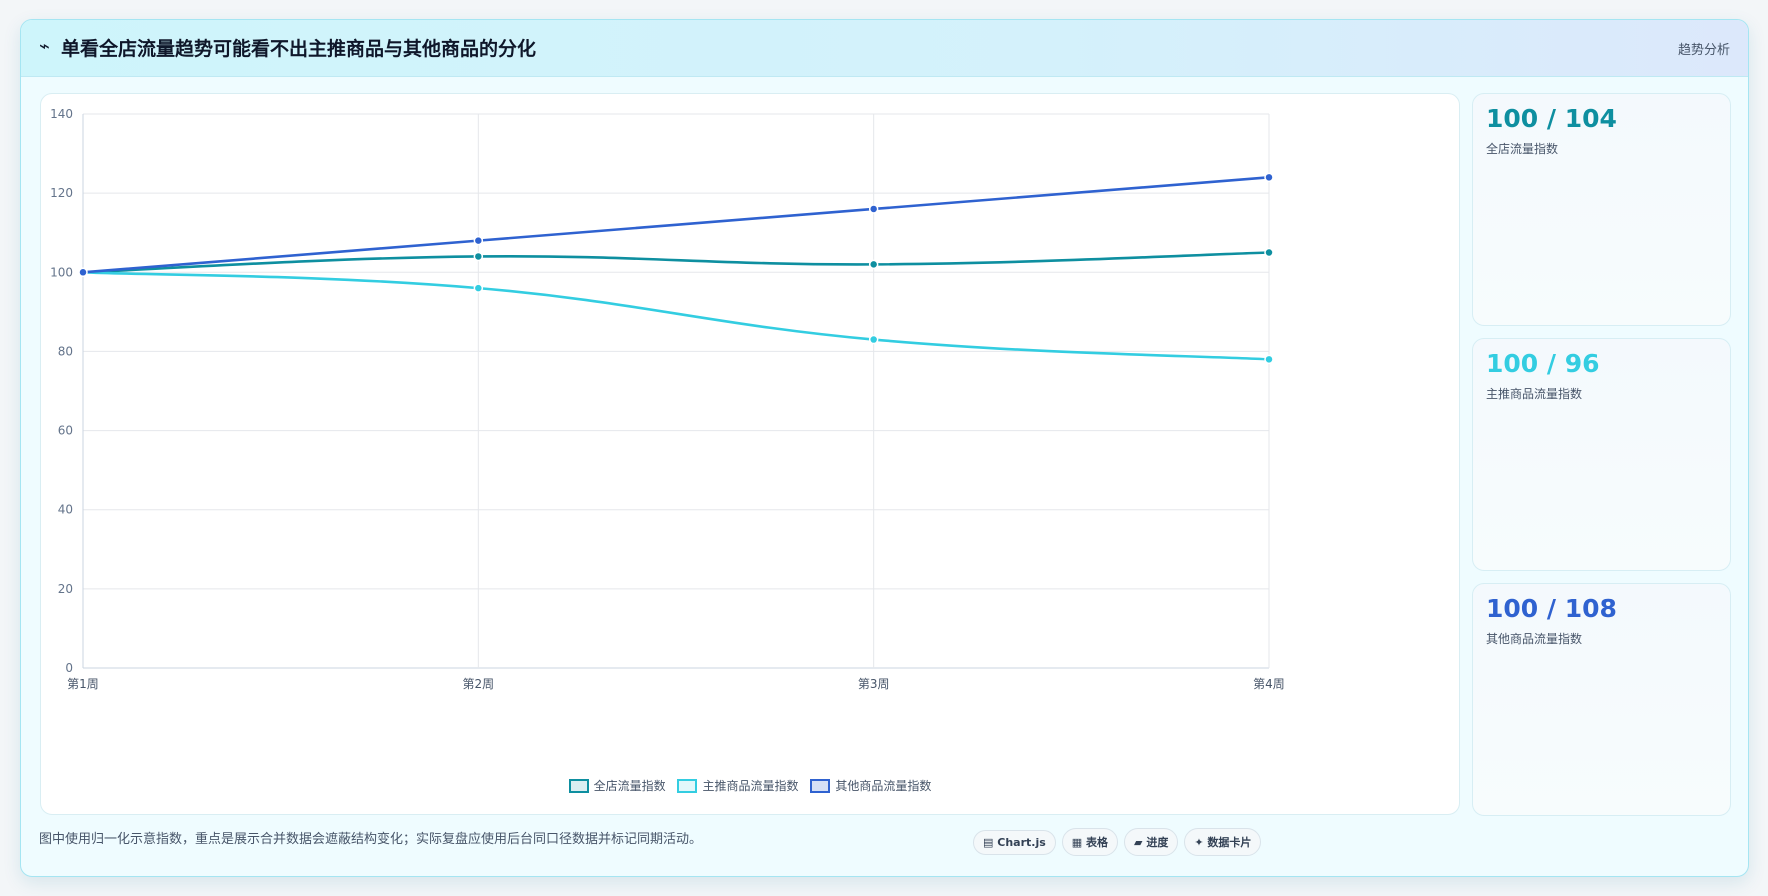 Image resolution: width=1768 pixels, height=896 pixels. Describe the element at coordinates (884, 48) in the screenshot. I see `card-header: ⌁ 单看全店流量趋势可能看不出主推商品与其他商品的分化 趋势分析` at that location.